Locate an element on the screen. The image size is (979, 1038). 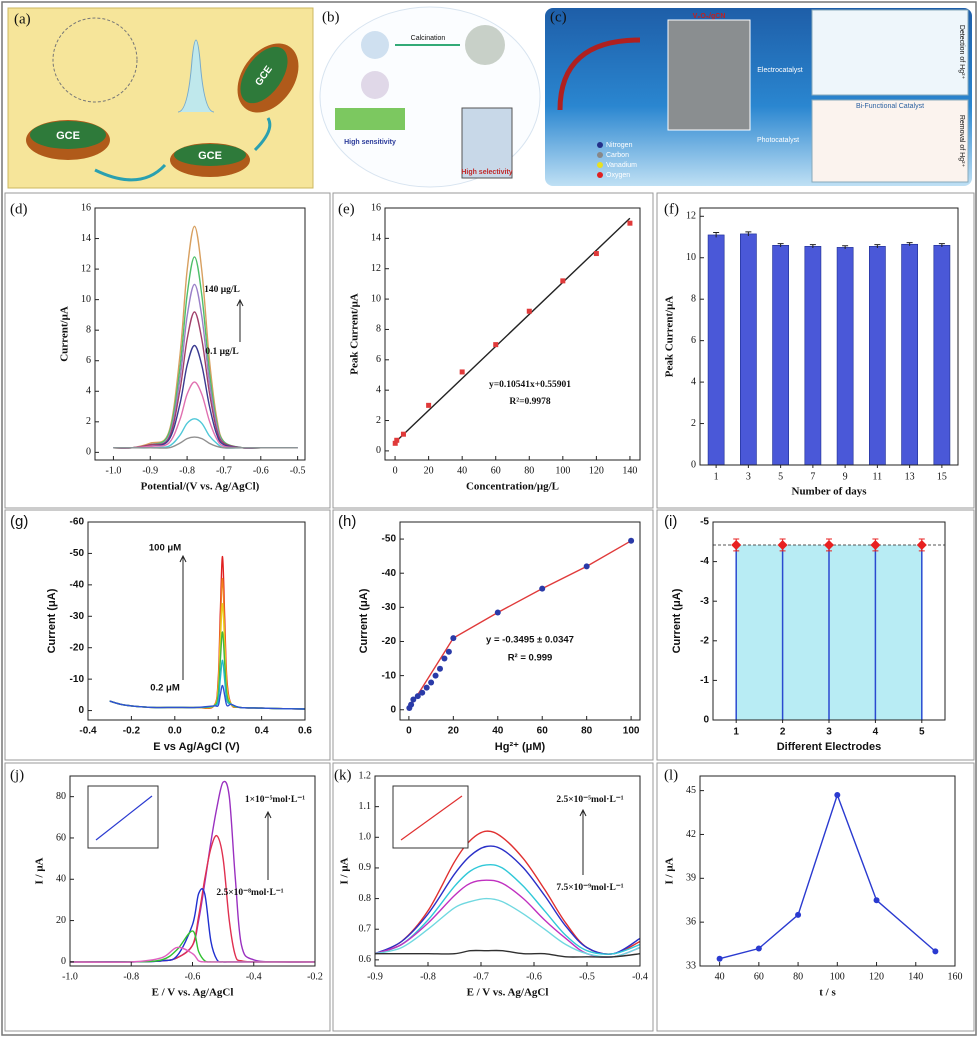
x-tick-label: 4 is located at coordinates (876, 732).